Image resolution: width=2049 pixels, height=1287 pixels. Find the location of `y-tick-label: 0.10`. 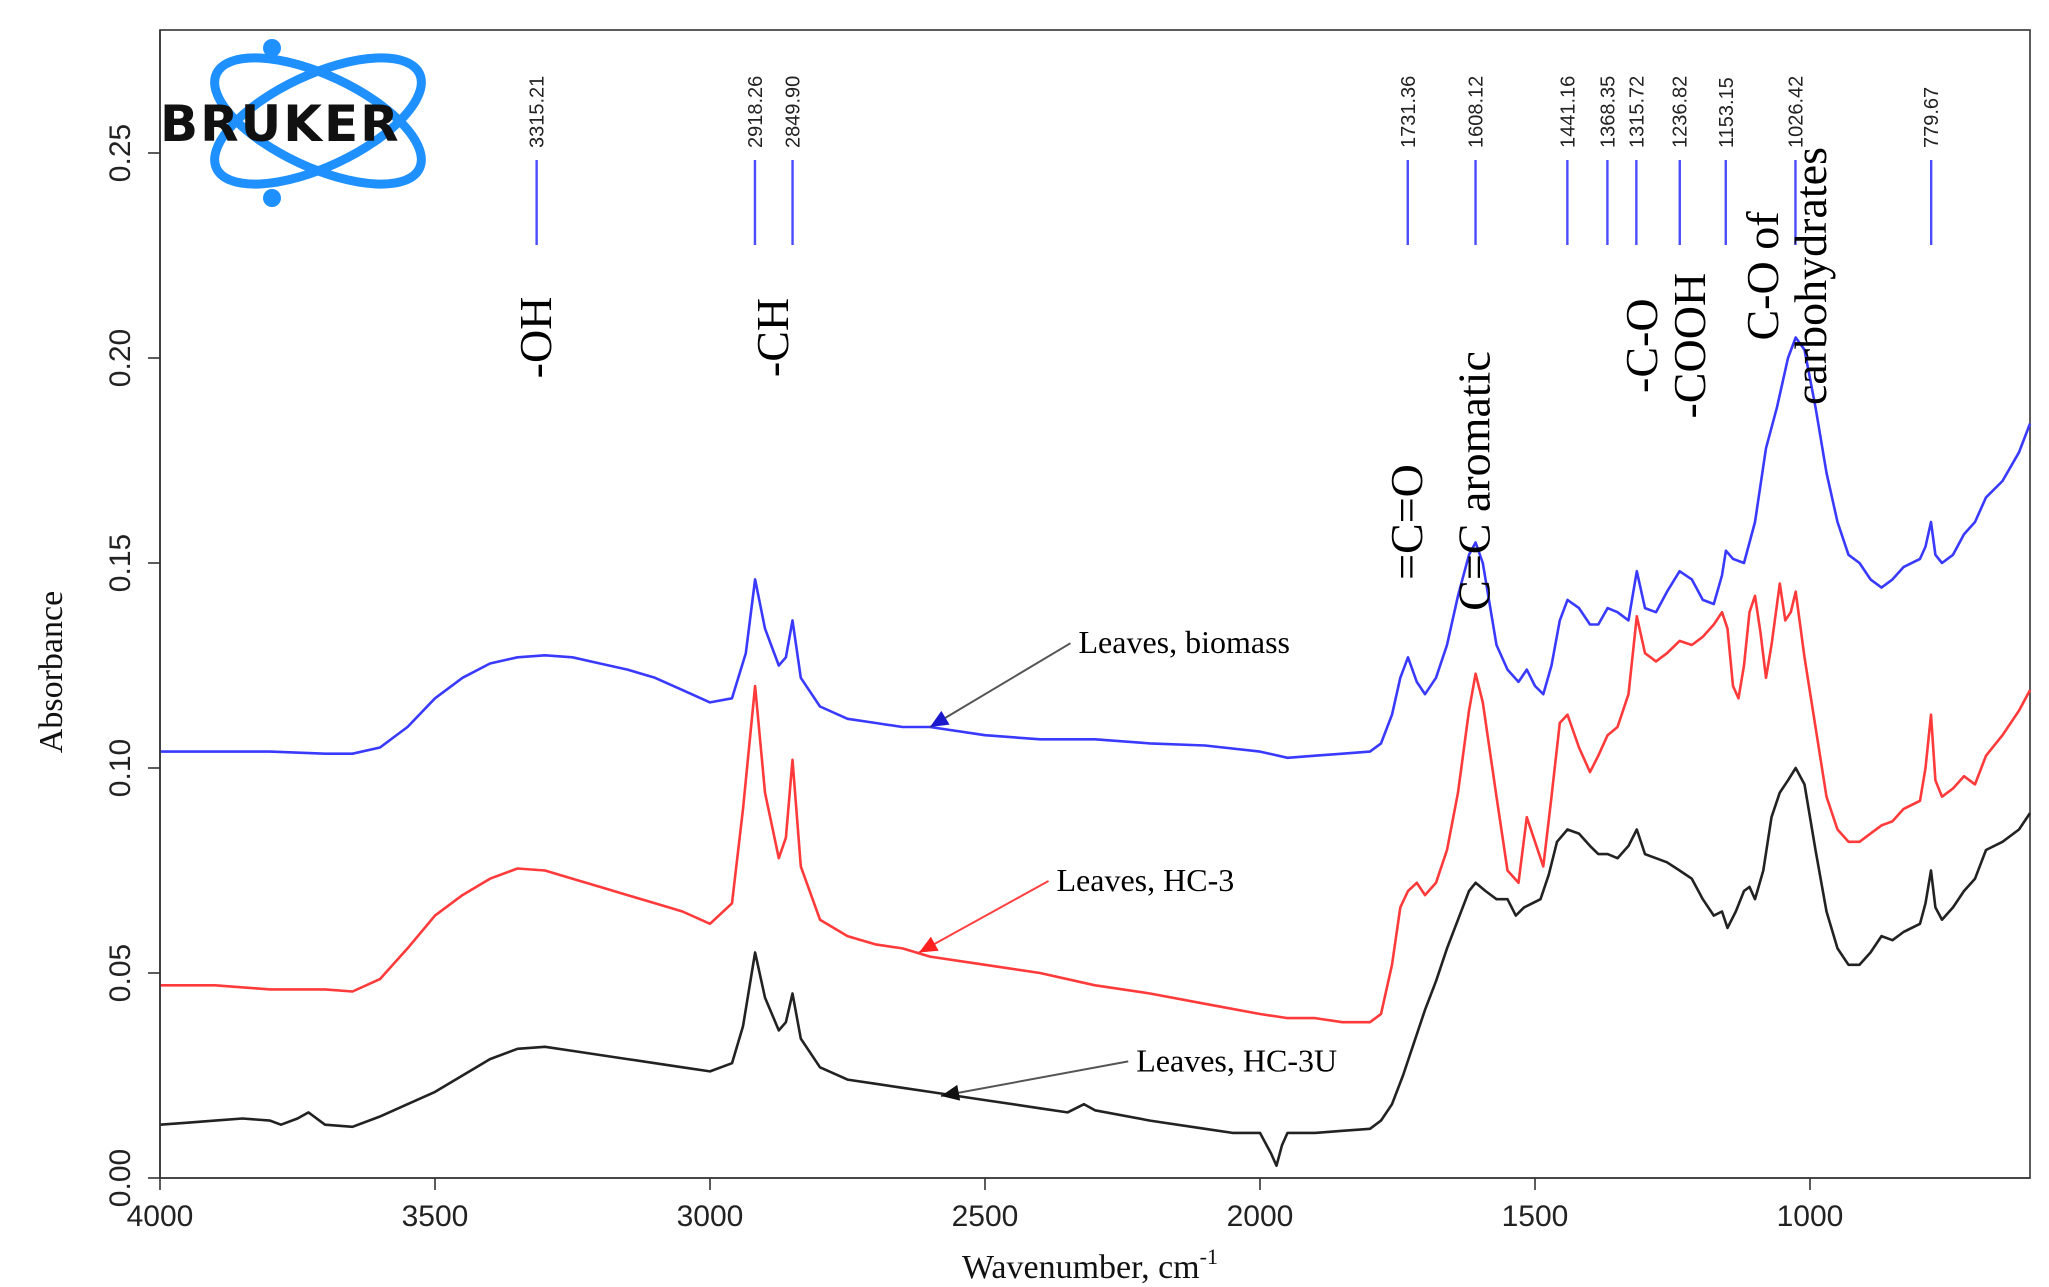

y-tick-label: 0.10 is located at coordinates (120, 768).